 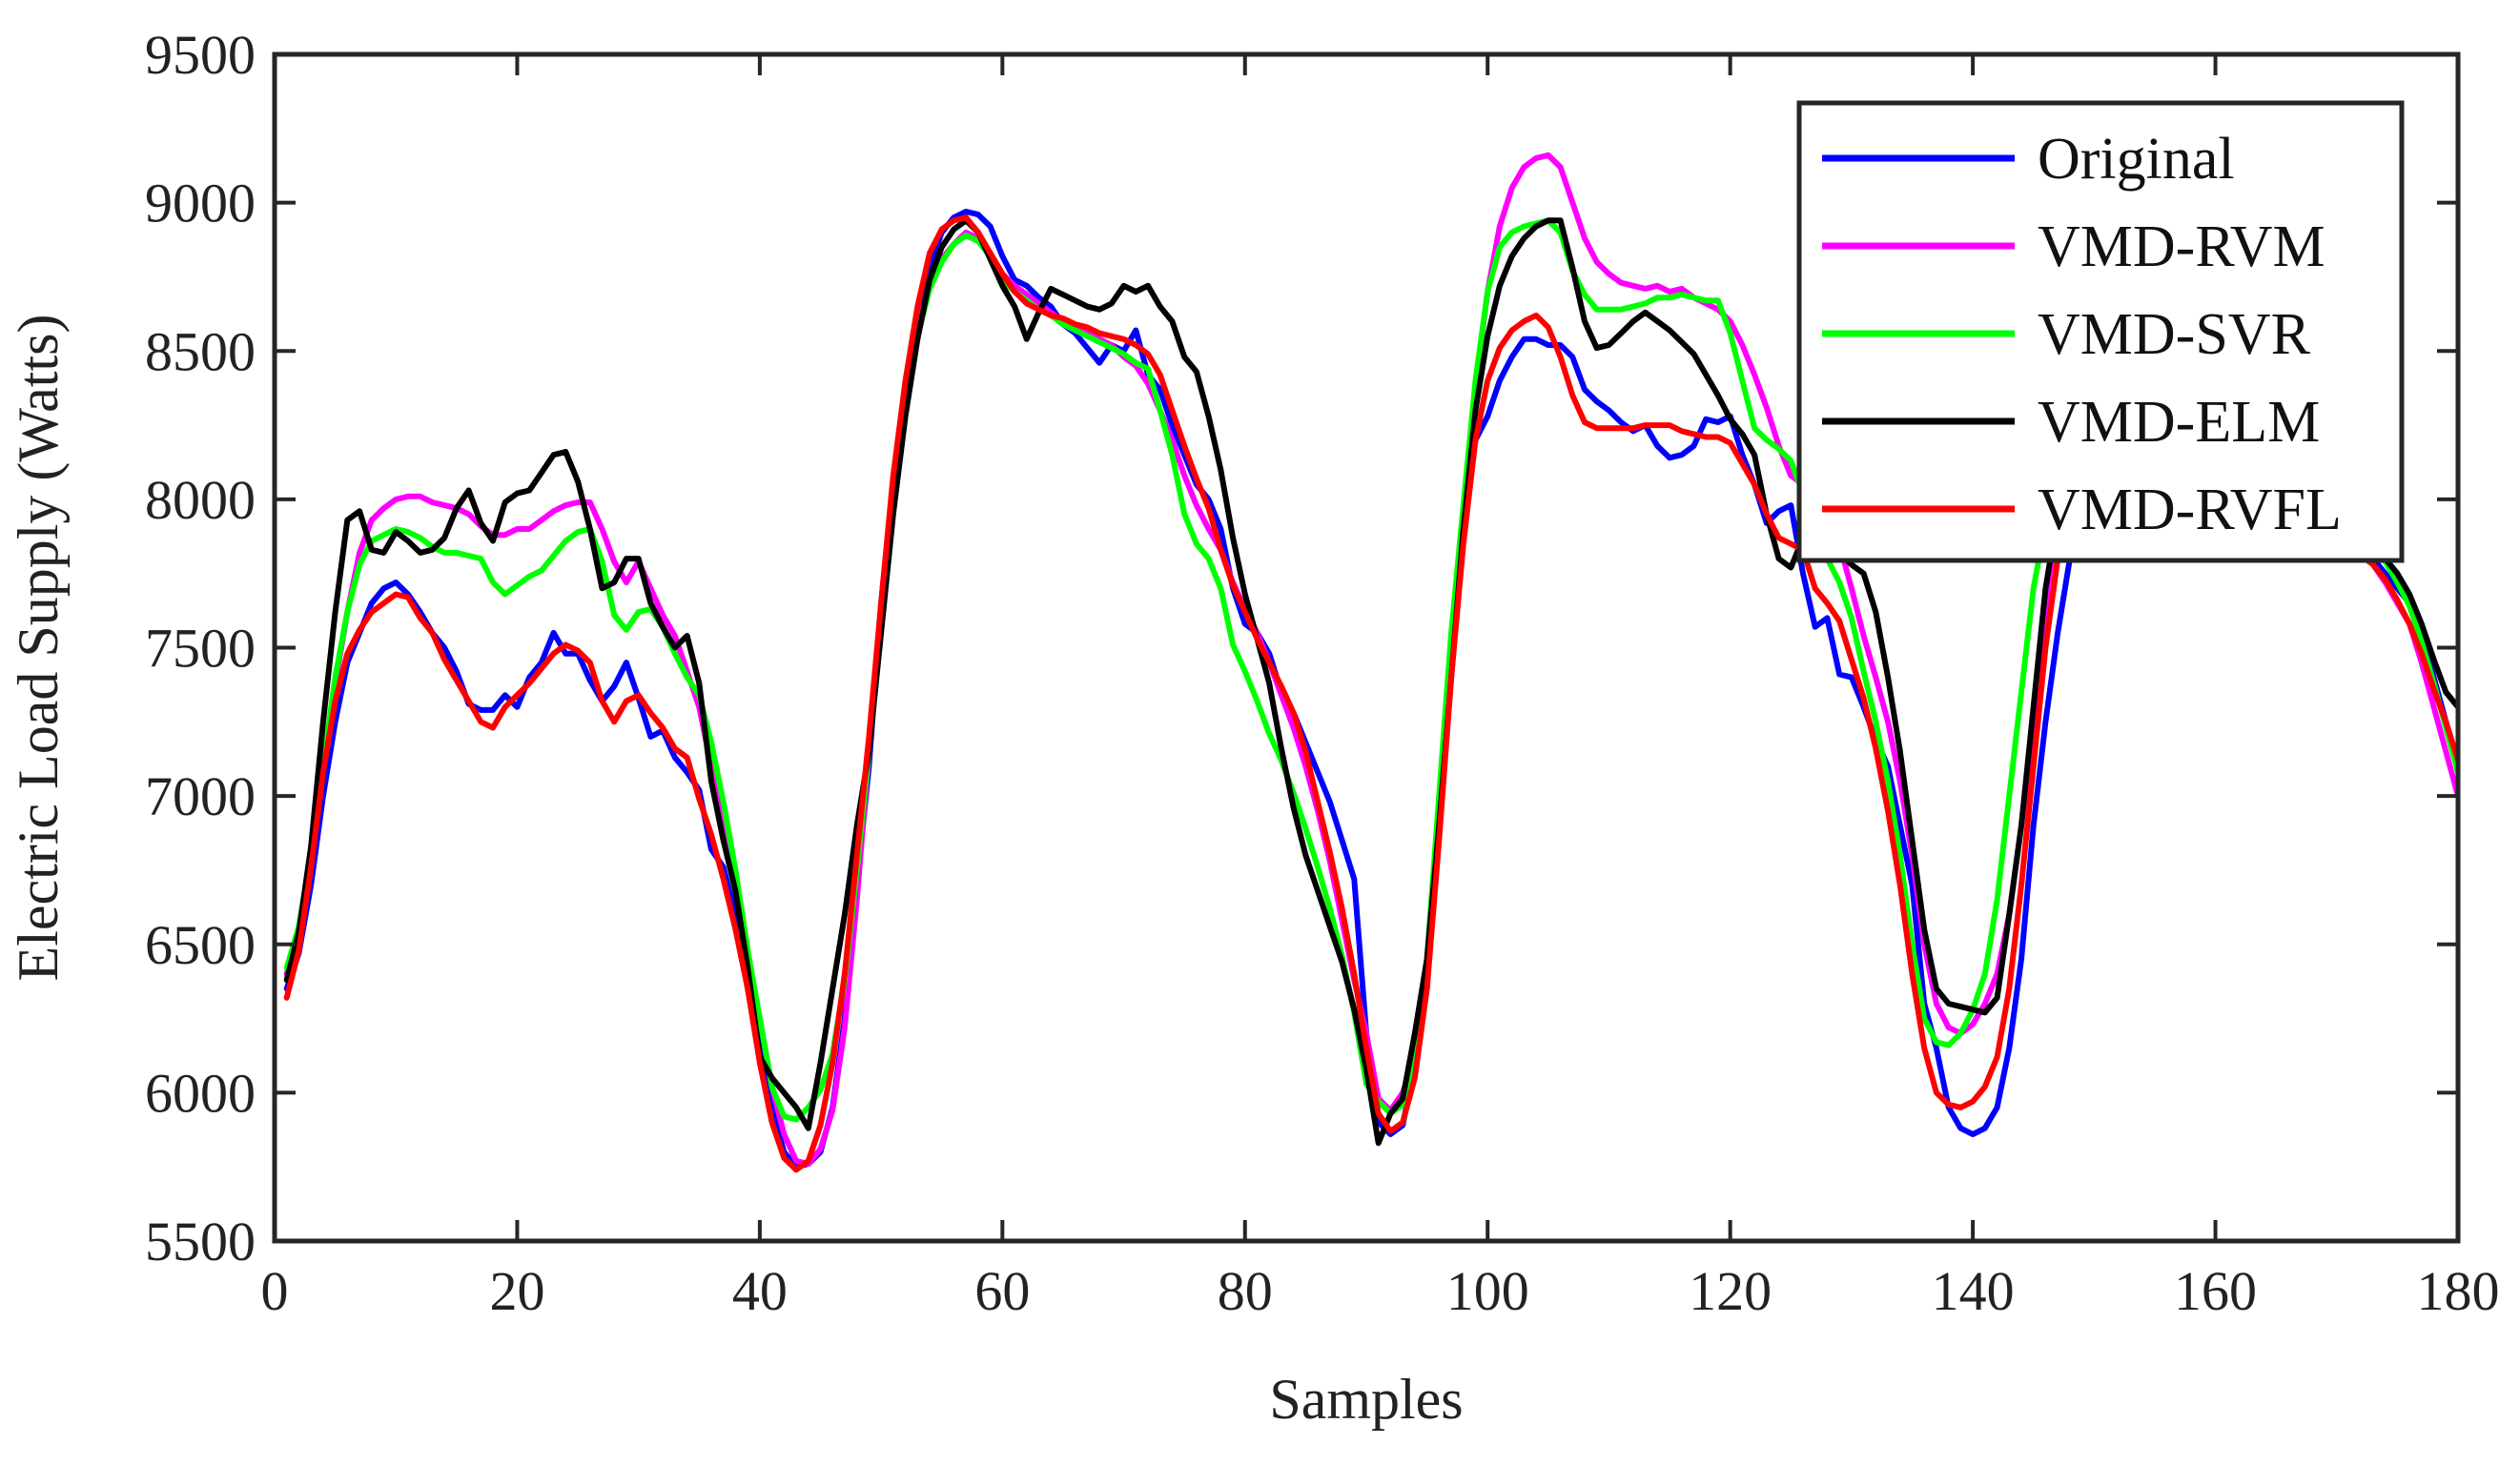 What do you see at coordinates (200, 1093) in the screenshot?
I see `y-tick-label: 6000` at bounding box center [200, 1093].